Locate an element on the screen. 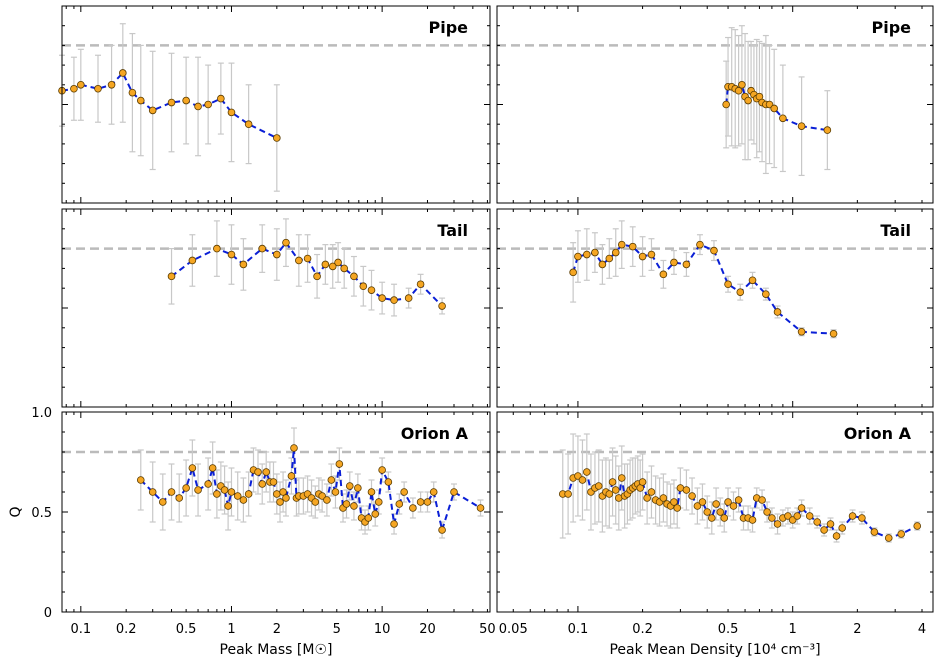  x-axis-label-left: Peak Mass [M☉] is located at coordinates (276, 650).